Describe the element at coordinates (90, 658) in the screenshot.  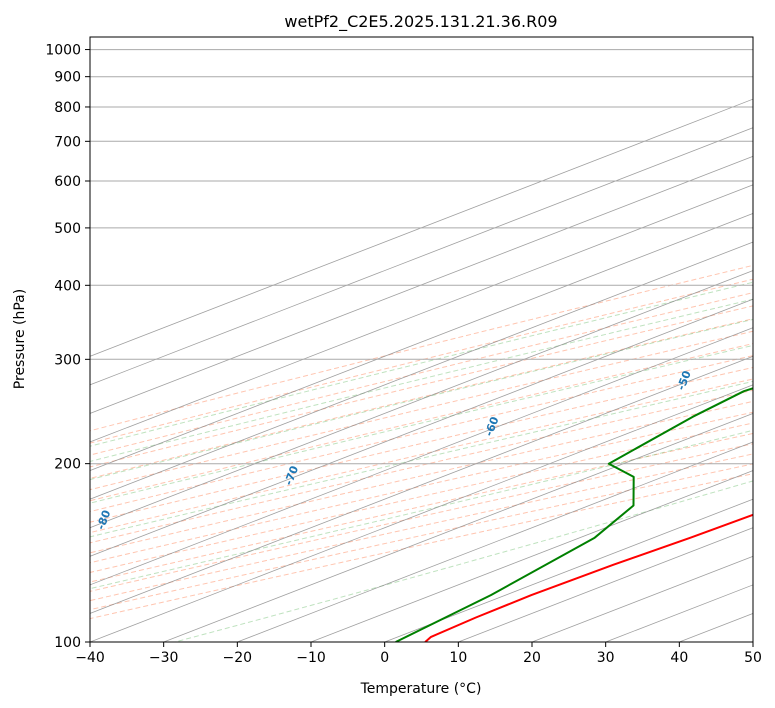
I see `x-tick-label: −40` at that location.